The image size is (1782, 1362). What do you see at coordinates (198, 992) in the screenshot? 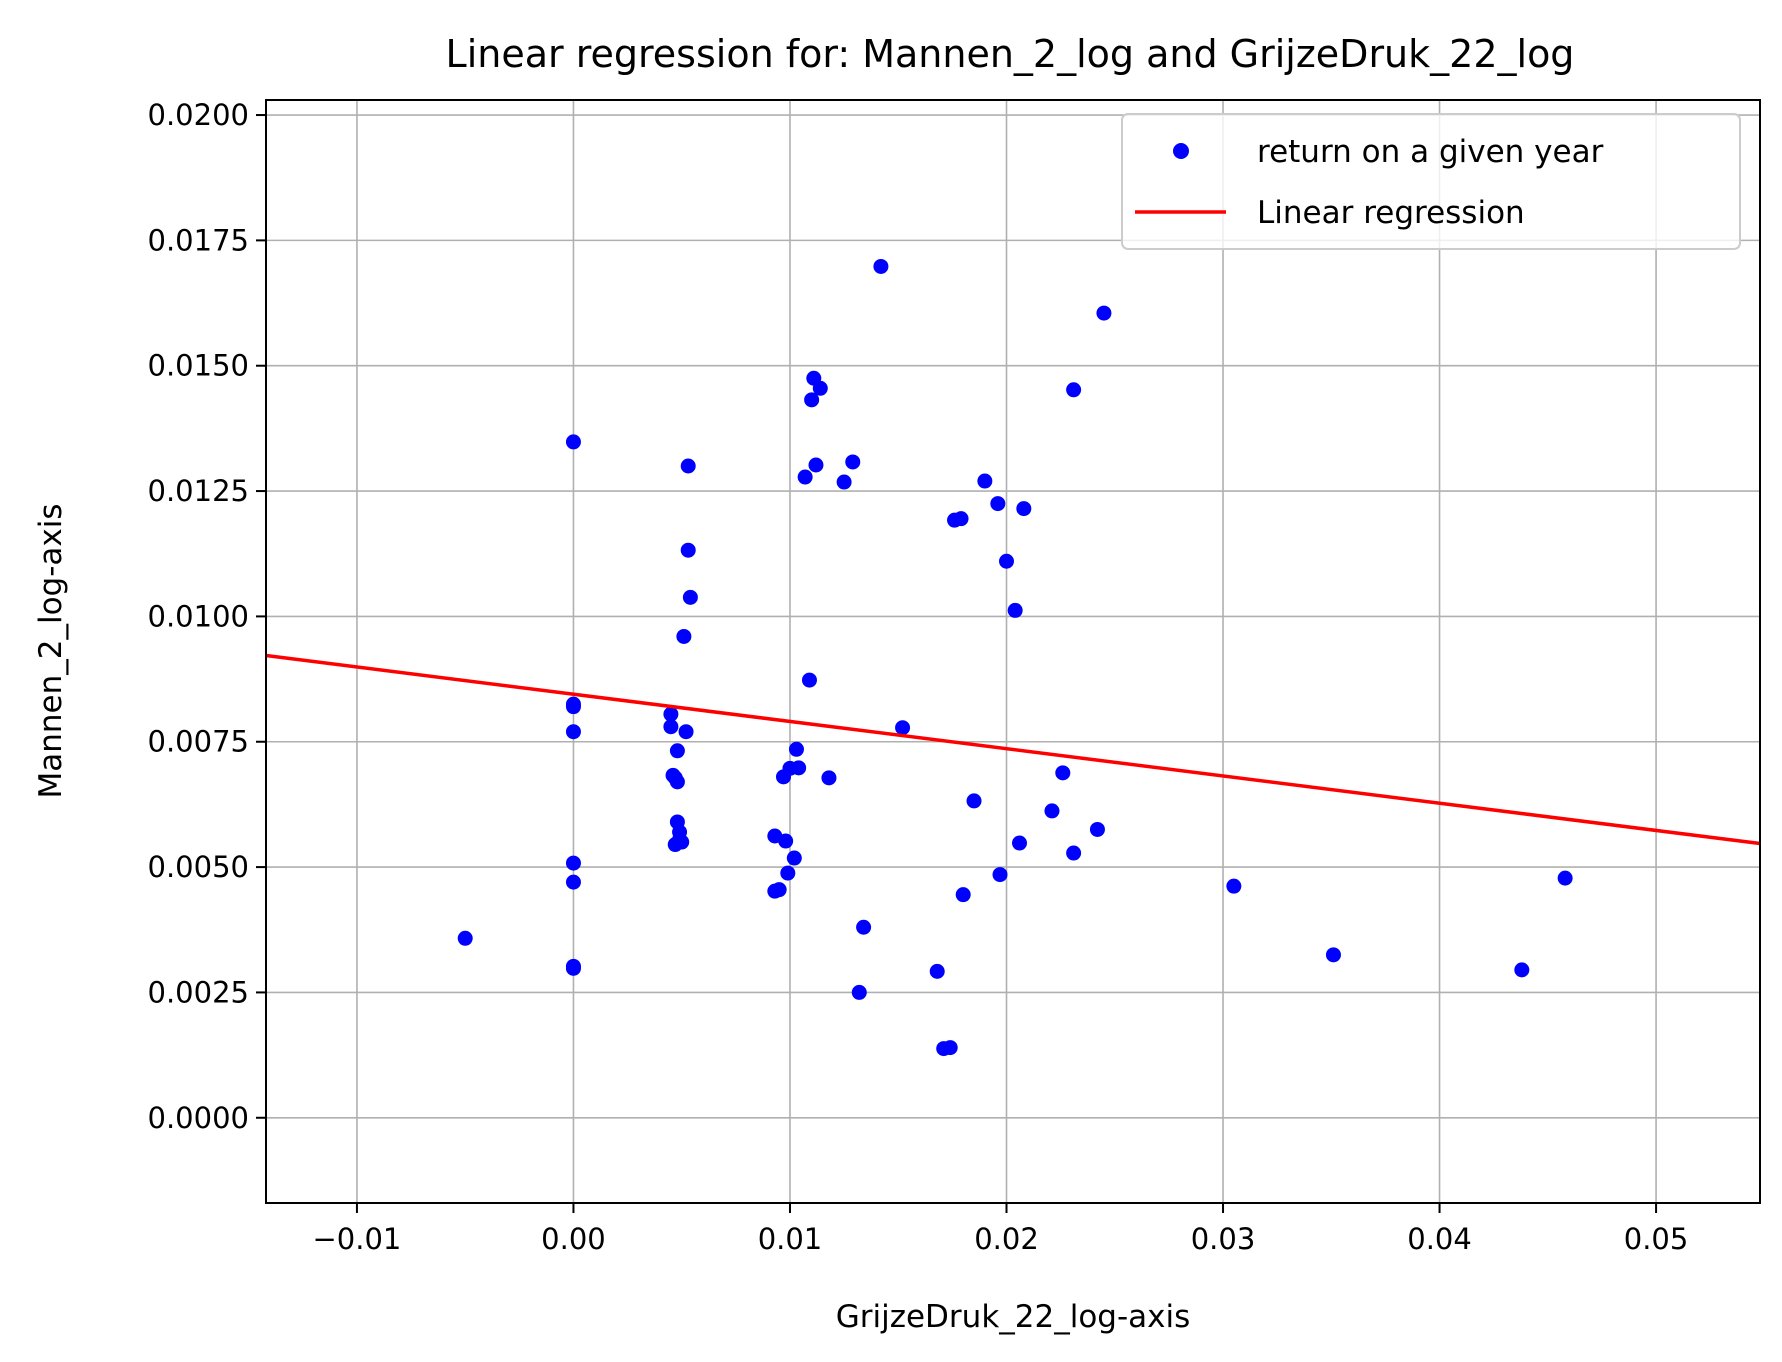
I see `y-tick-label: 0.0025` at bounding box center [198, 992].